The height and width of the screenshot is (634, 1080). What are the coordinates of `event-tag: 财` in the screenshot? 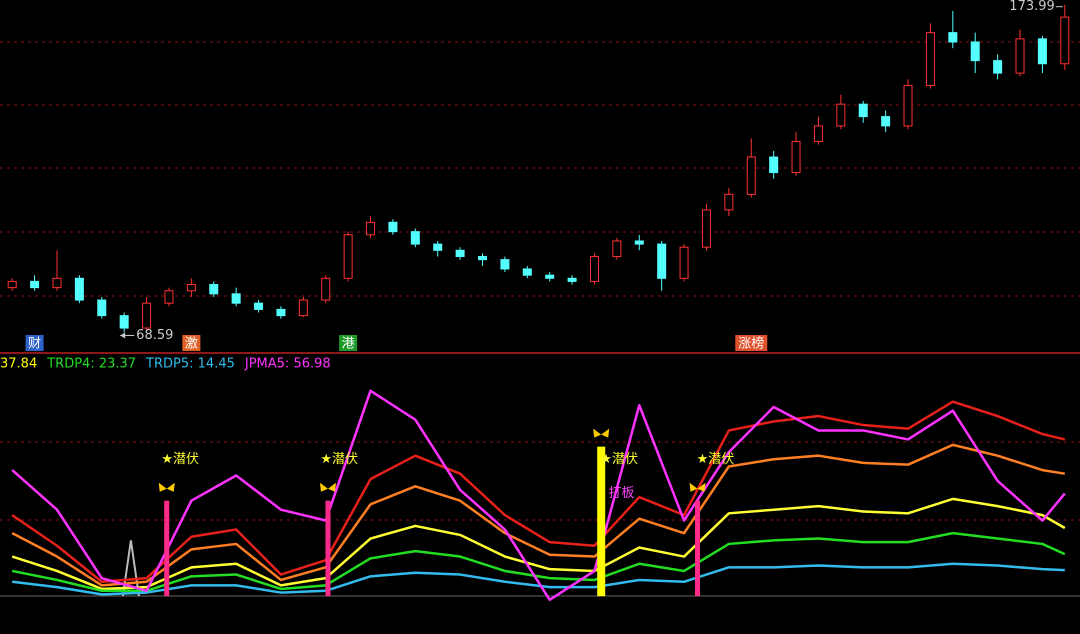 It's located at (34, 344).